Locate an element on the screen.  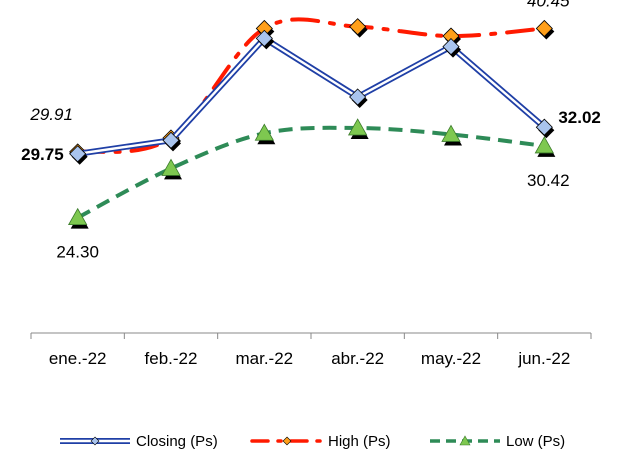
data-label-high: 40.45 is located at coordinates (548, 5).